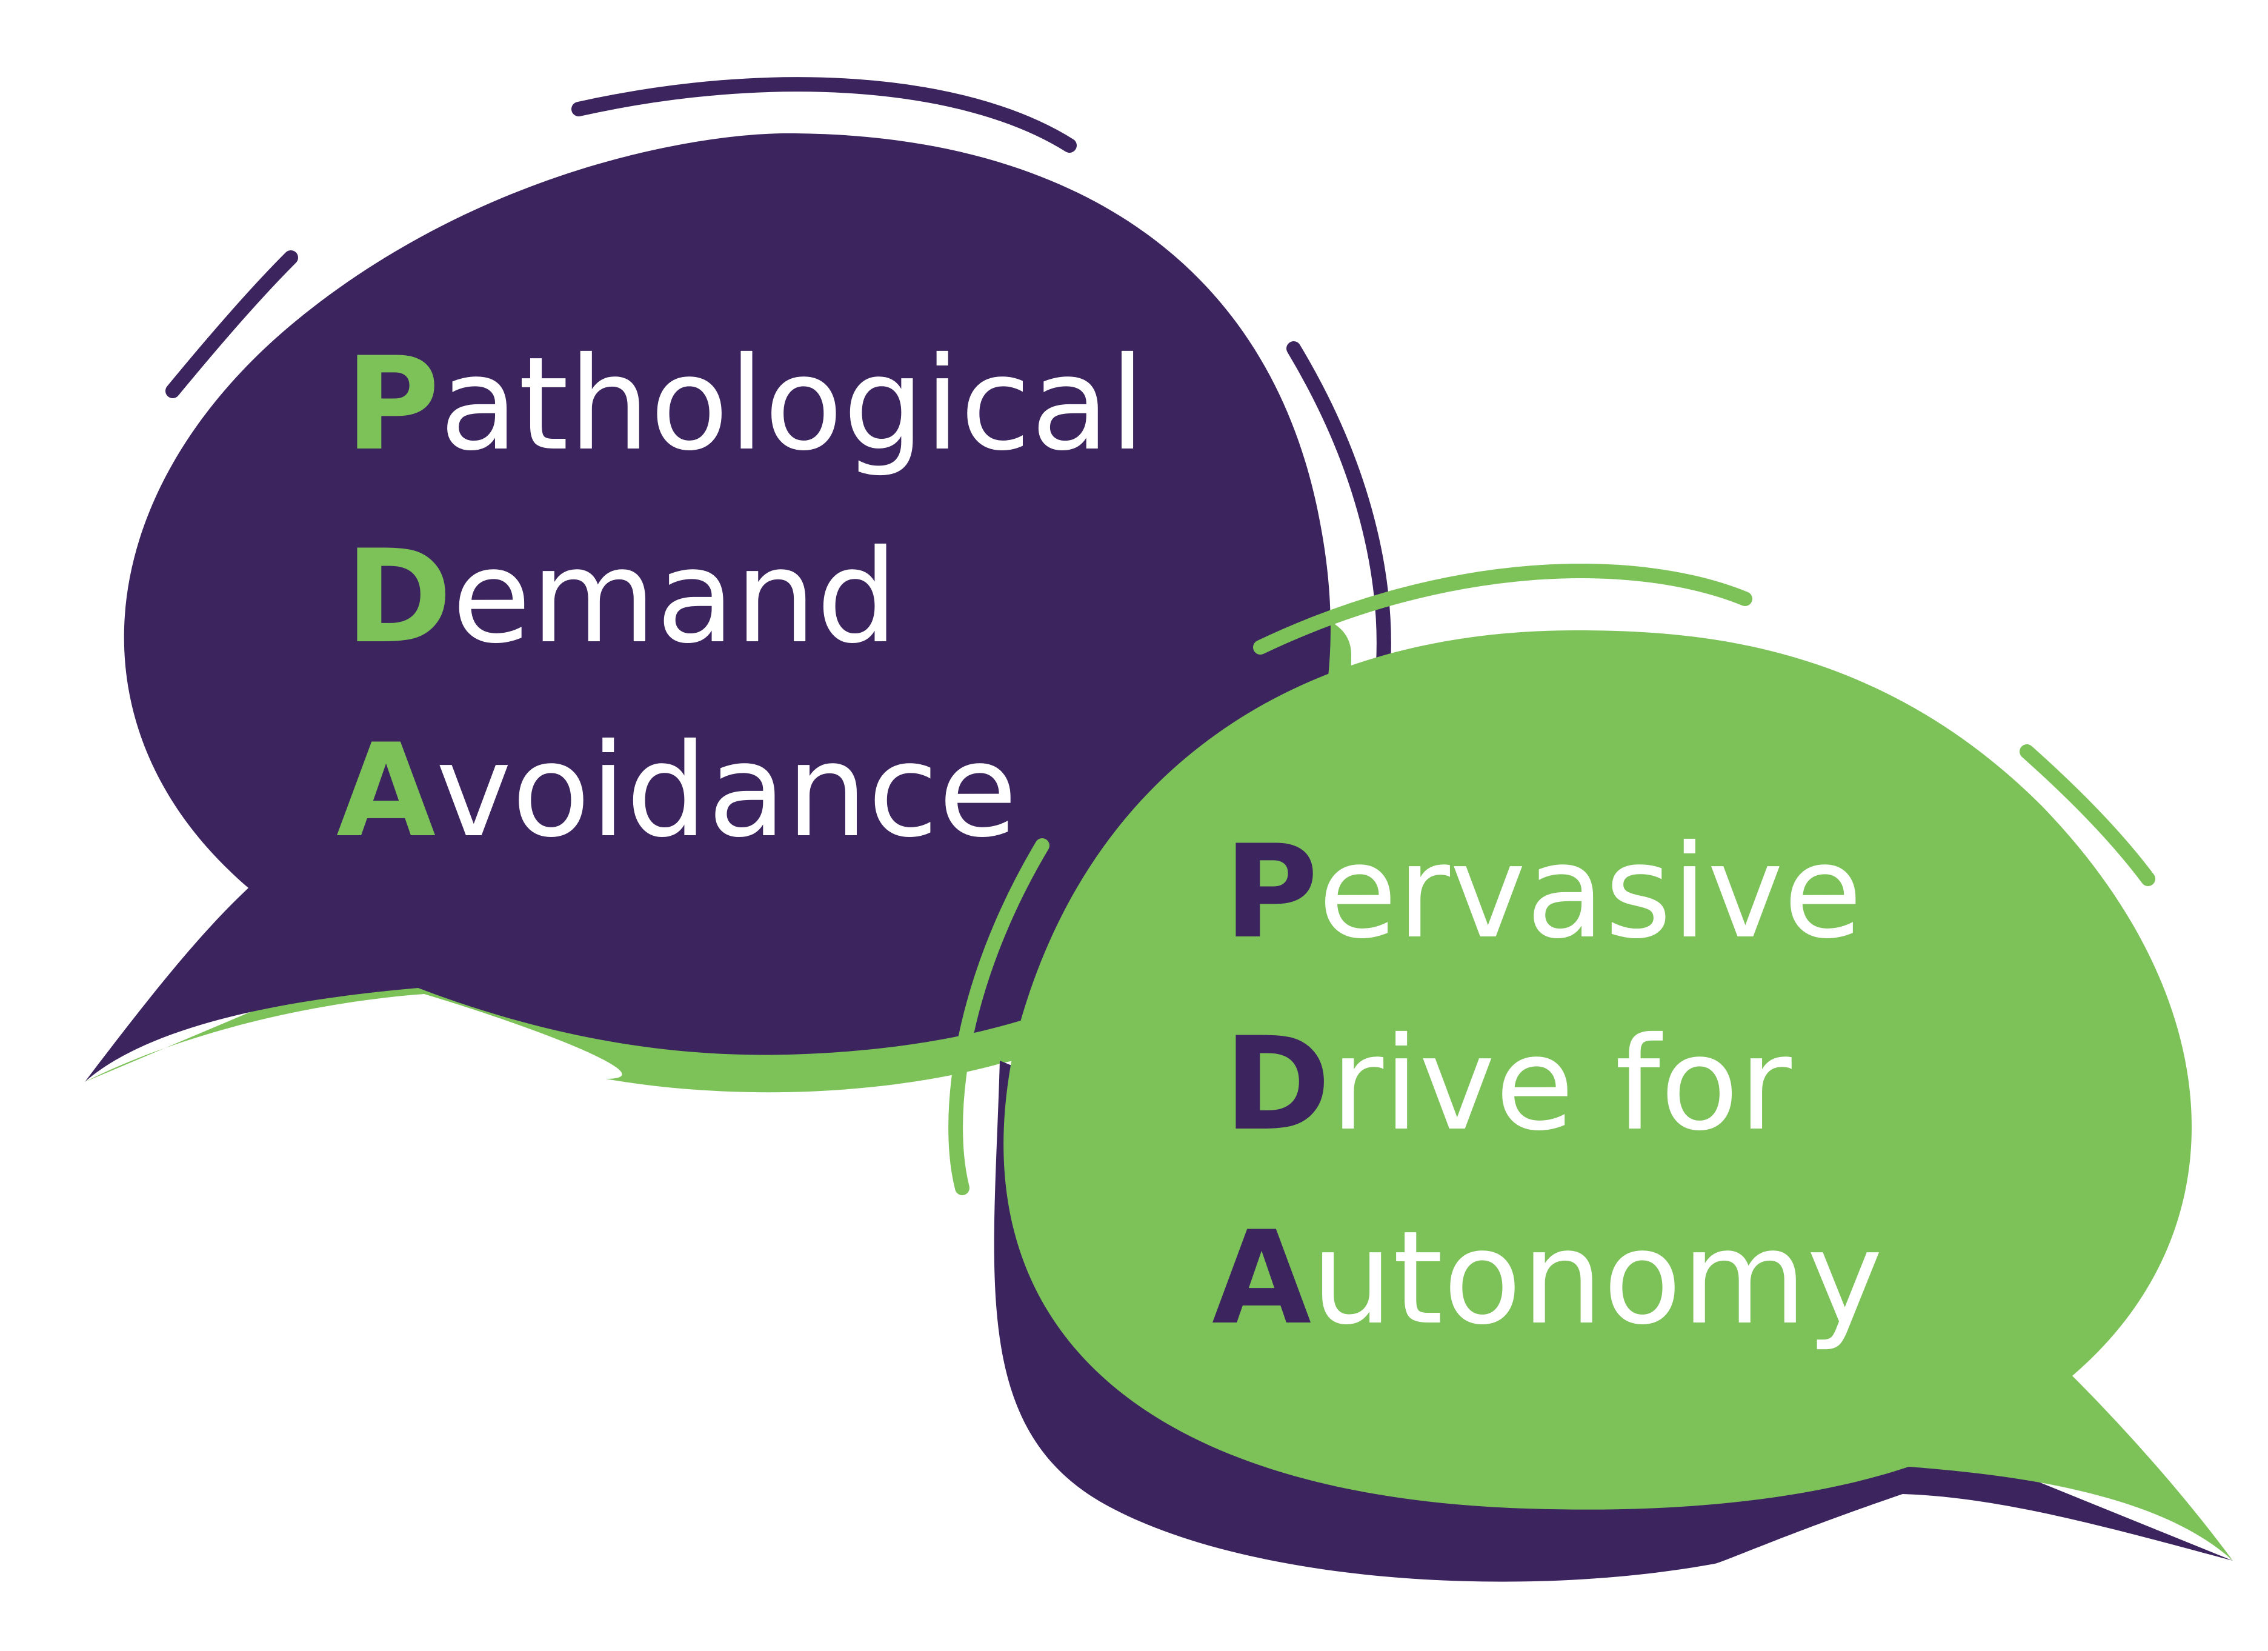 The image size is (2268, 1651). I want to click on left-line-2-rest: emand, so click(675, 597).